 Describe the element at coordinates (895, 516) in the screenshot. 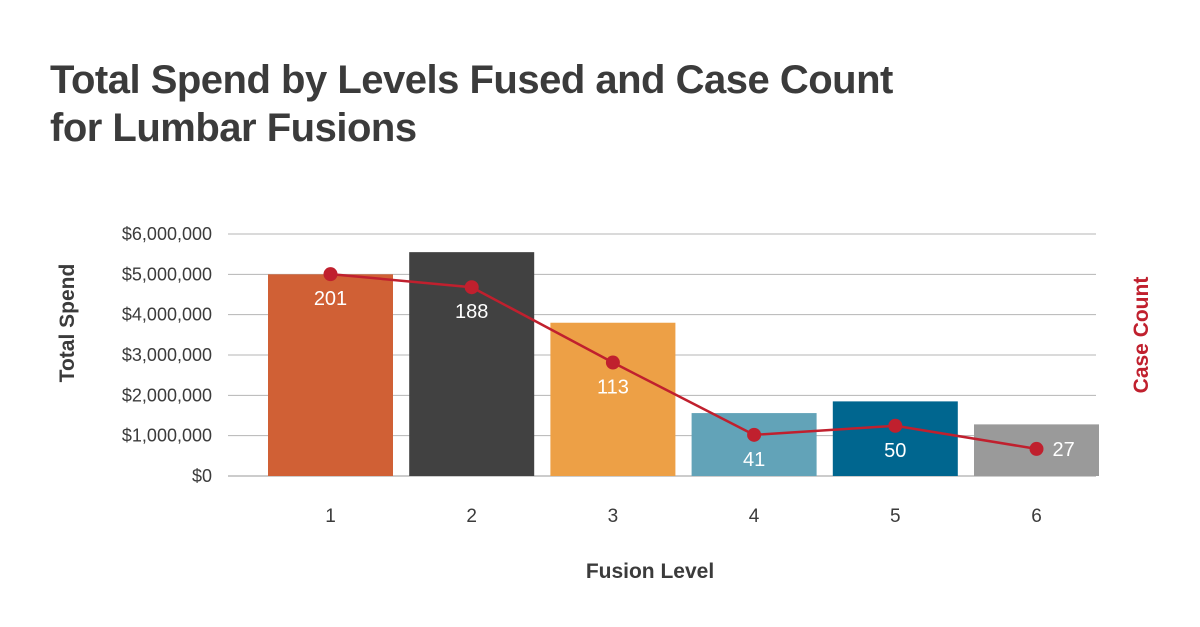

I see `x-tick-label: 5` at that location.